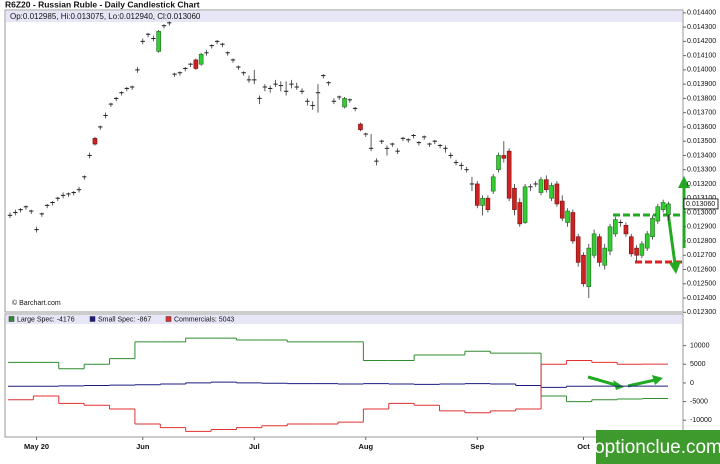 Image resolution: width=720 pixels, height=464 pixels. I want to click on watermark: optionclue.com, so click(657, 447).